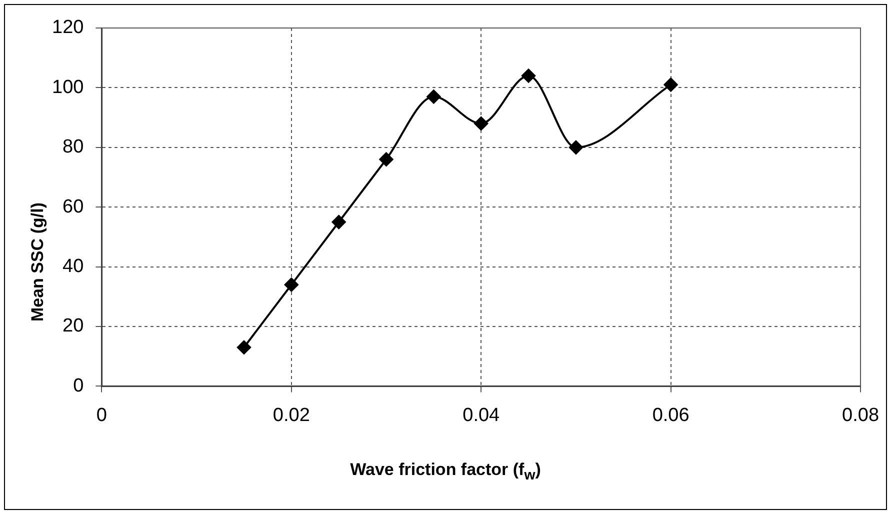 Image resolution: width=891 pixels, height=514 pixels. What do you see at coordinates (73, 267) in the screenshot?
I see `y-tick-label: 40` at bounding box center [73, 267].